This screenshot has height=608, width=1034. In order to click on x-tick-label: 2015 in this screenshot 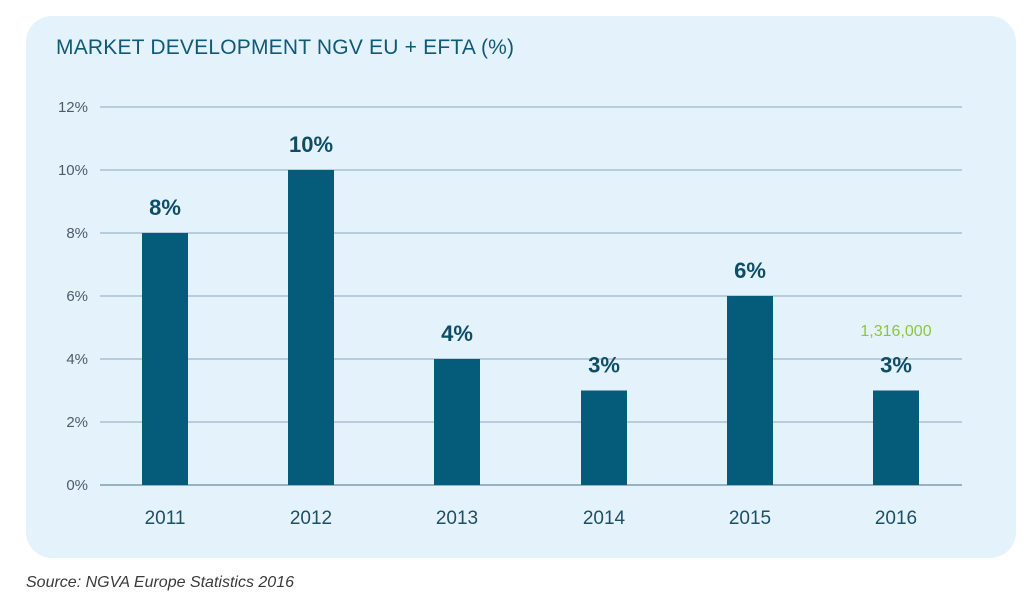, I will do `click(750, 518)`.